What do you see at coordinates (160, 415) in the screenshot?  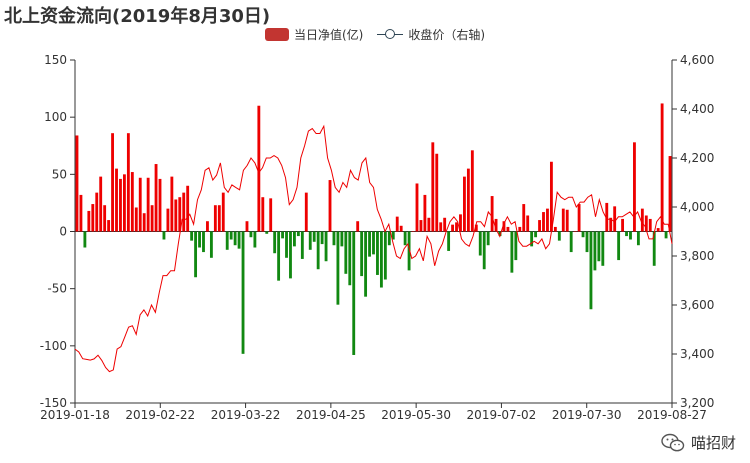 I see `x-tick-label: 2019-02-22` at bounding box center [160, 415].